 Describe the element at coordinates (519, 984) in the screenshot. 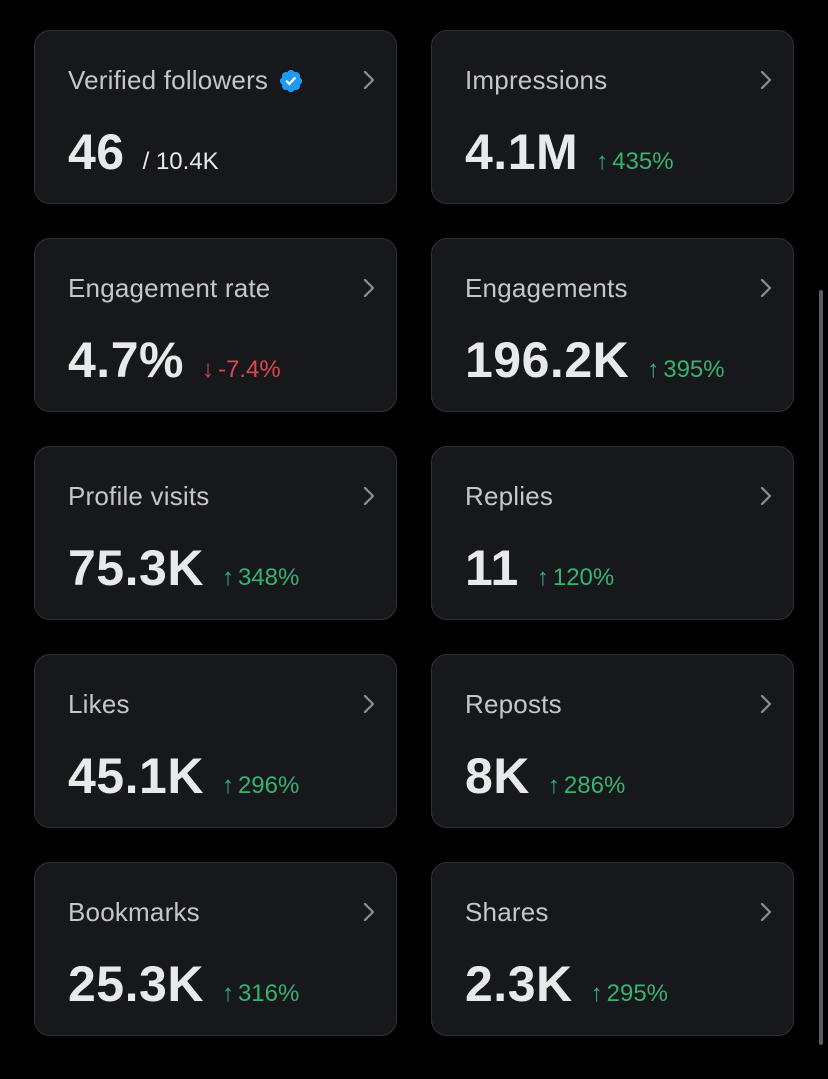

I see `metric-value: 2.3K` at that location.